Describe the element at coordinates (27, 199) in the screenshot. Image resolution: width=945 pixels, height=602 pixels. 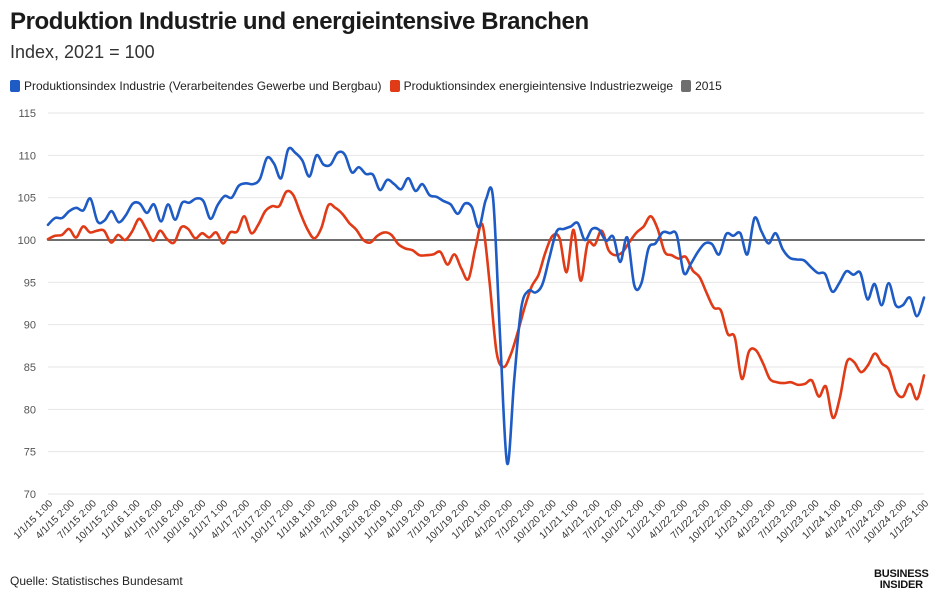
I see `y-tick-label-105: 105` at that location.